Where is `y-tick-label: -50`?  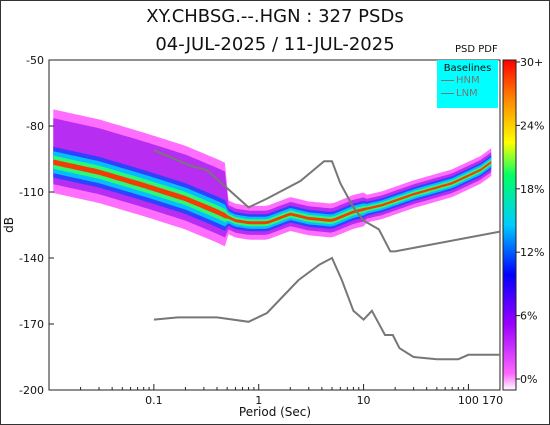 y-tick-label: -50 is located at coordinates (35, 60).